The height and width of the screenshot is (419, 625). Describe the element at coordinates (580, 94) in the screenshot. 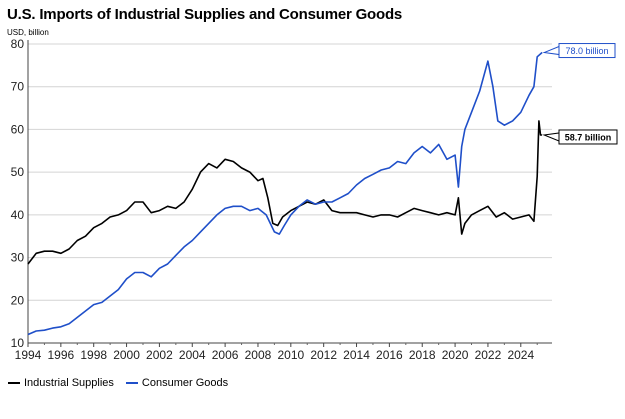

I see `end-labels: 58.7 billion 78.0 billion` at that location.